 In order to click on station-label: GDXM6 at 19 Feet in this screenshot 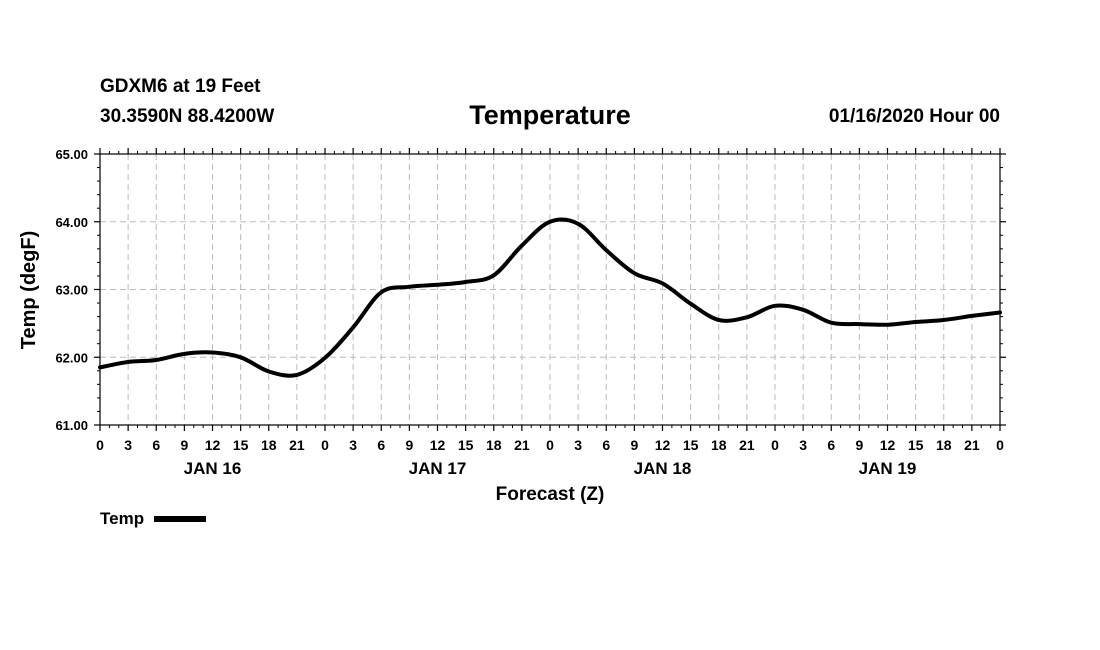, I will do `click(180, 86)`.